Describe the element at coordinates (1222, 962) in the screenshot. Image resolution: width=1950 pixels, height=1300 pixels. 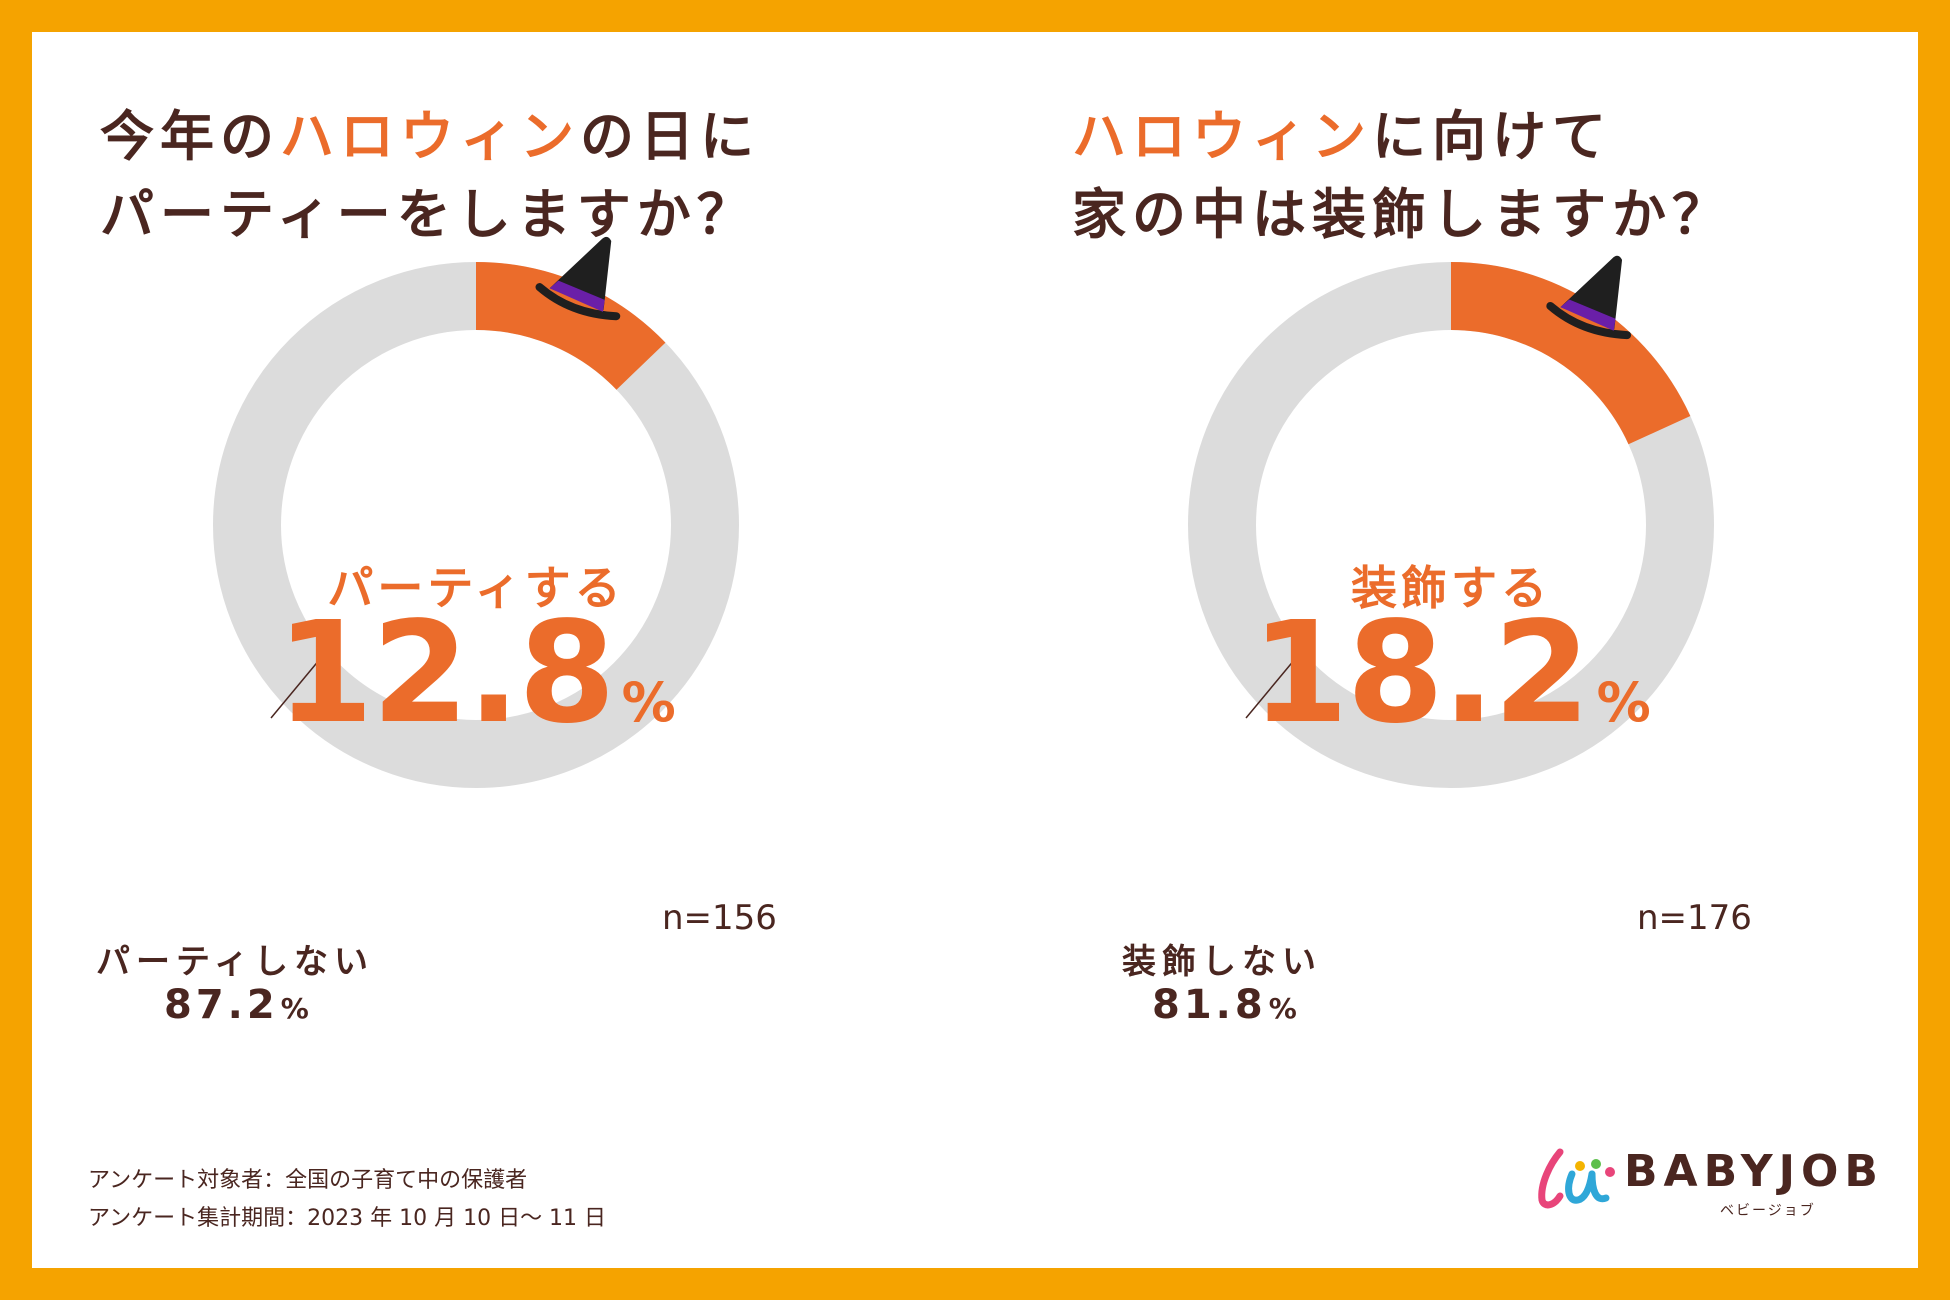
I see `other-label-decoration: 装飾しない` at that location.